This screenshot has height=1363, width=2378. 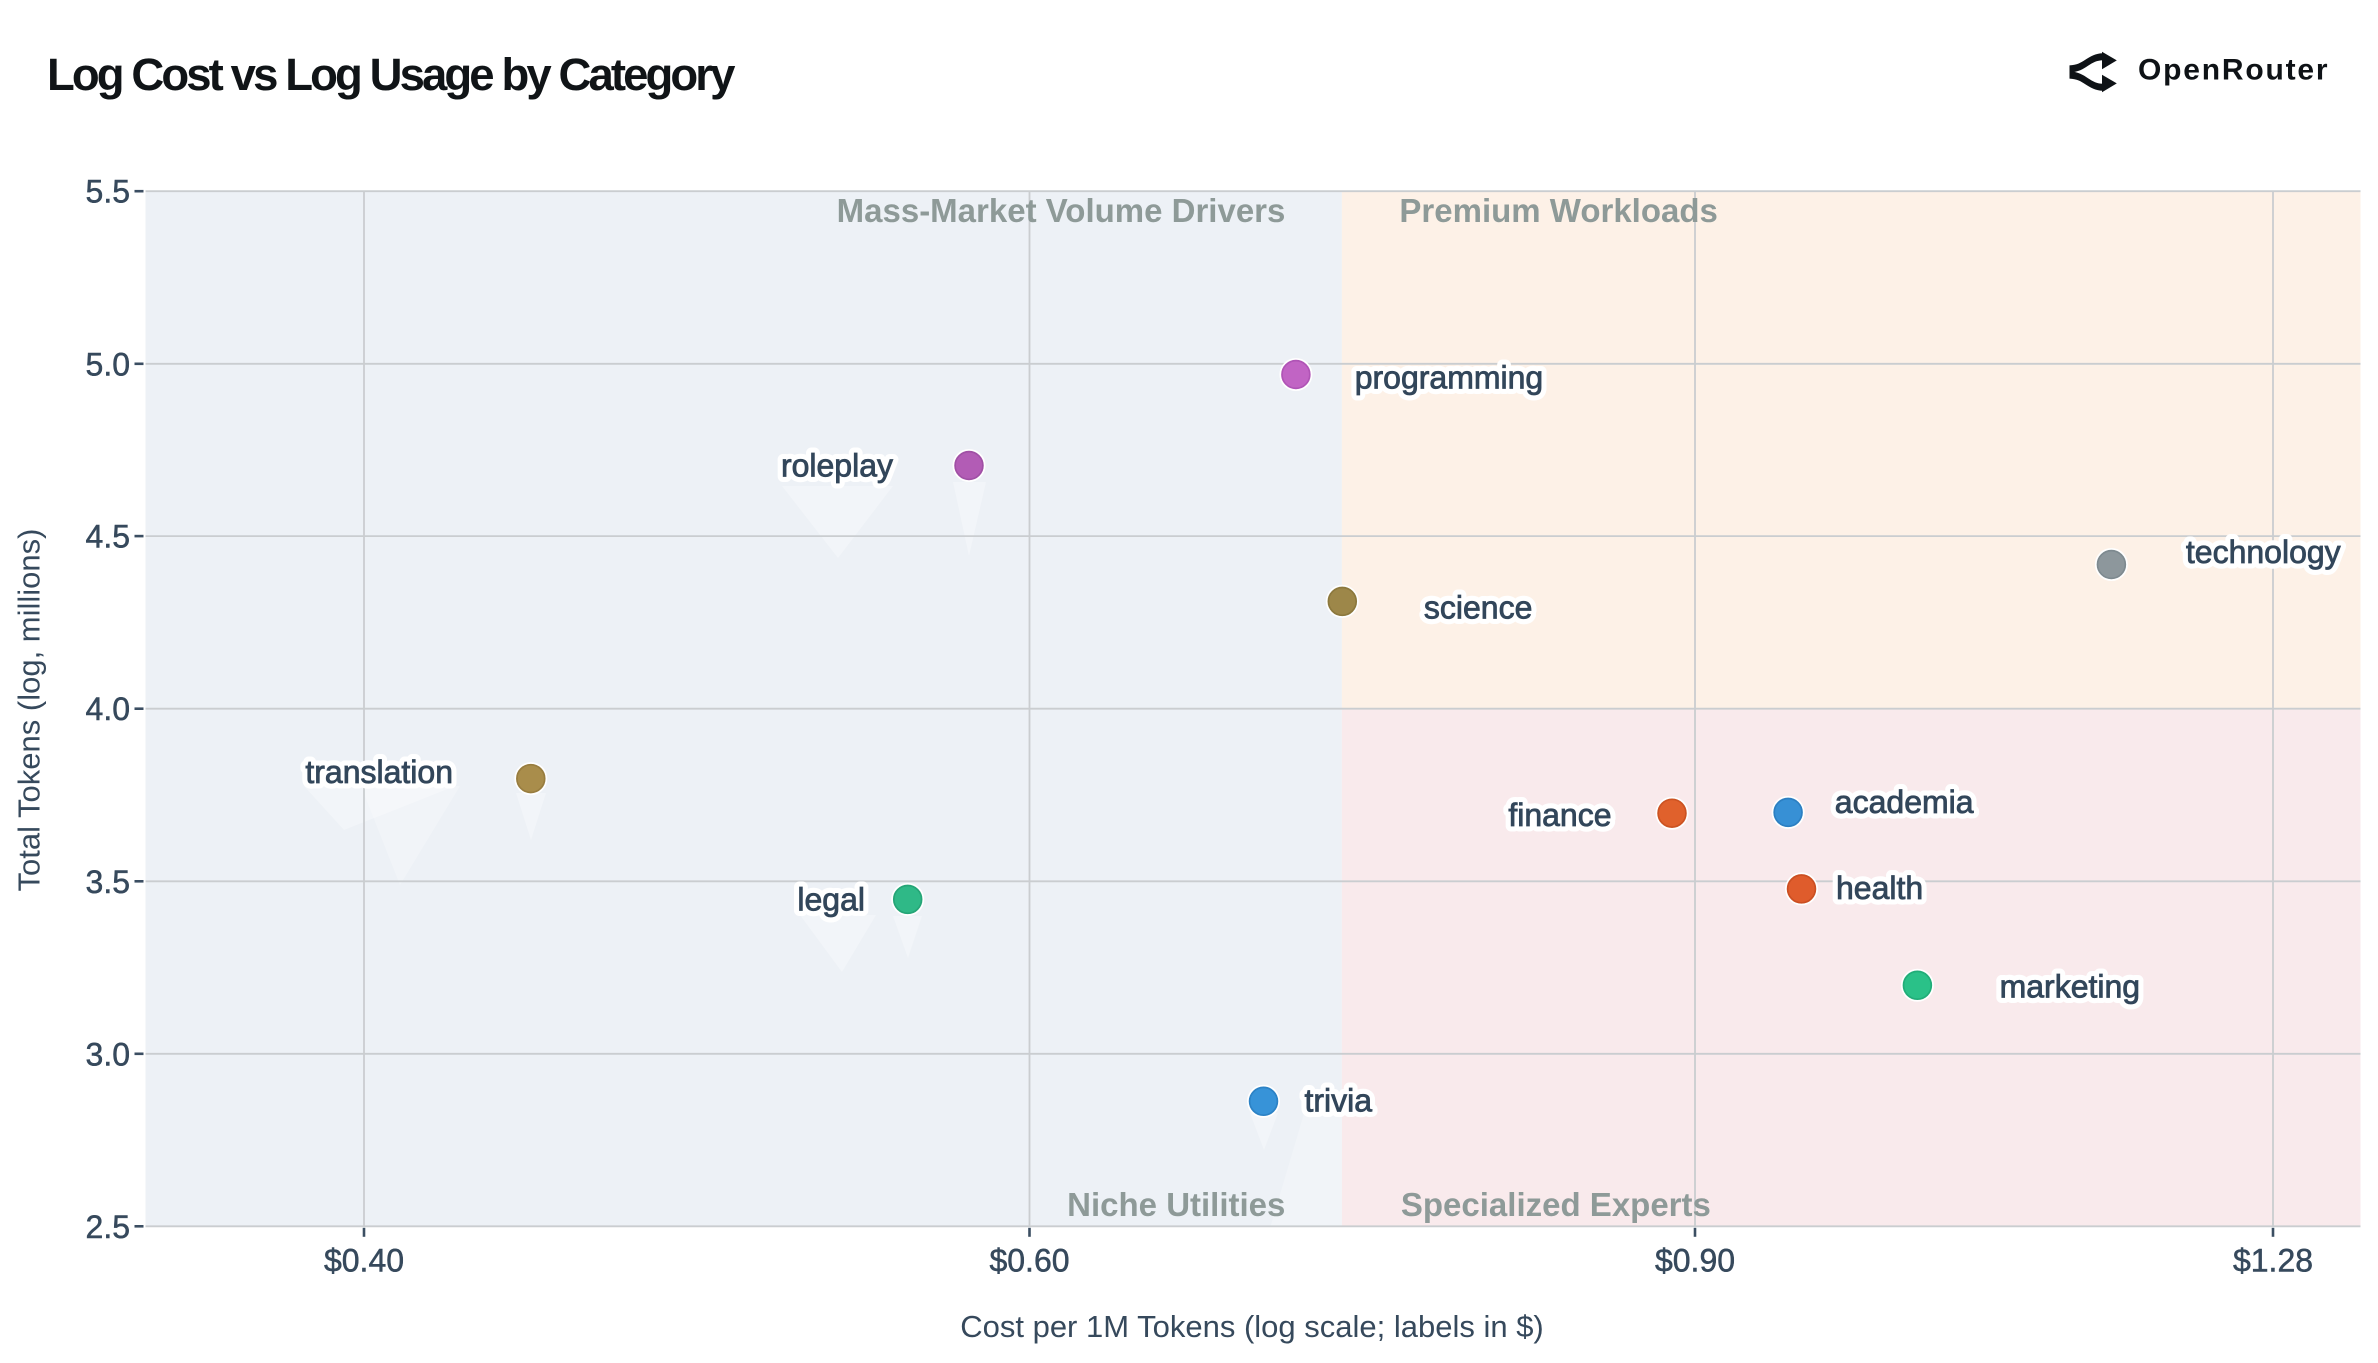 I want to click on svg-text:Log Cost vs Log Usage by Categ: Log Cost vs Log Usage by Category, so click(x=391, y=74).